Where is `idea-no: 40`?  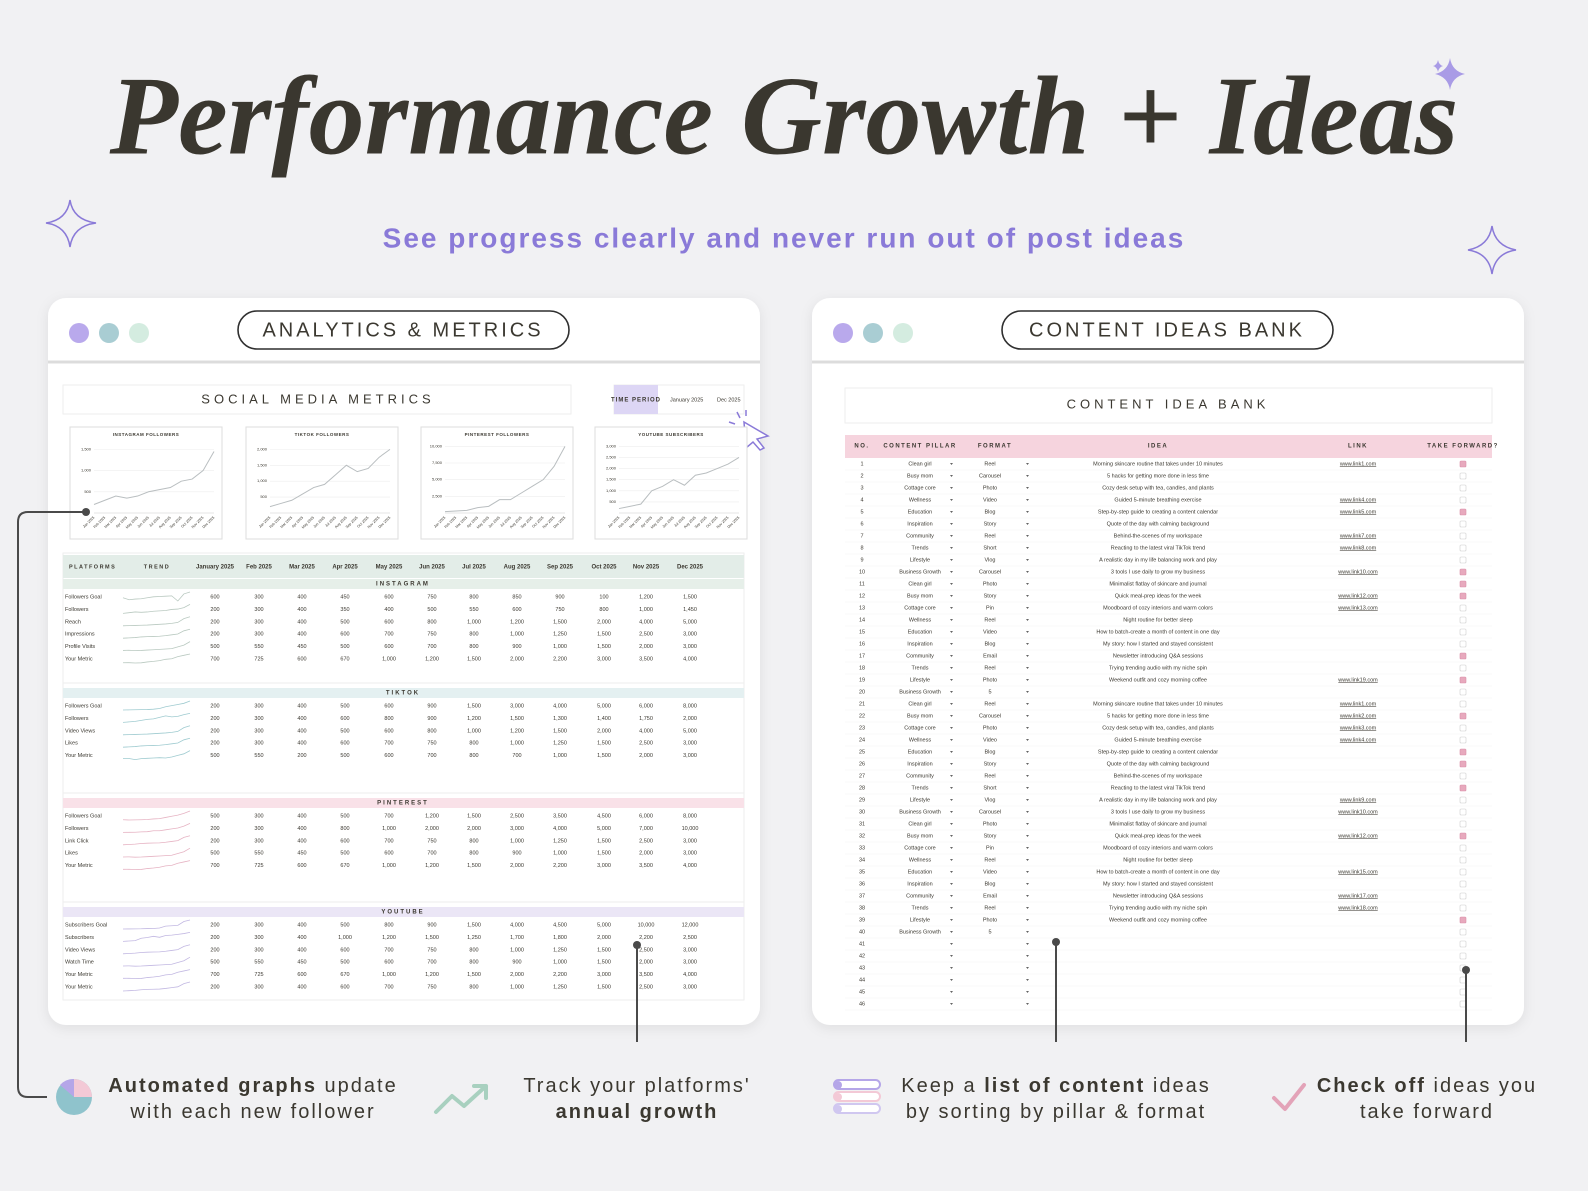 idea-no: 40 is located at coordinates (862, 932).